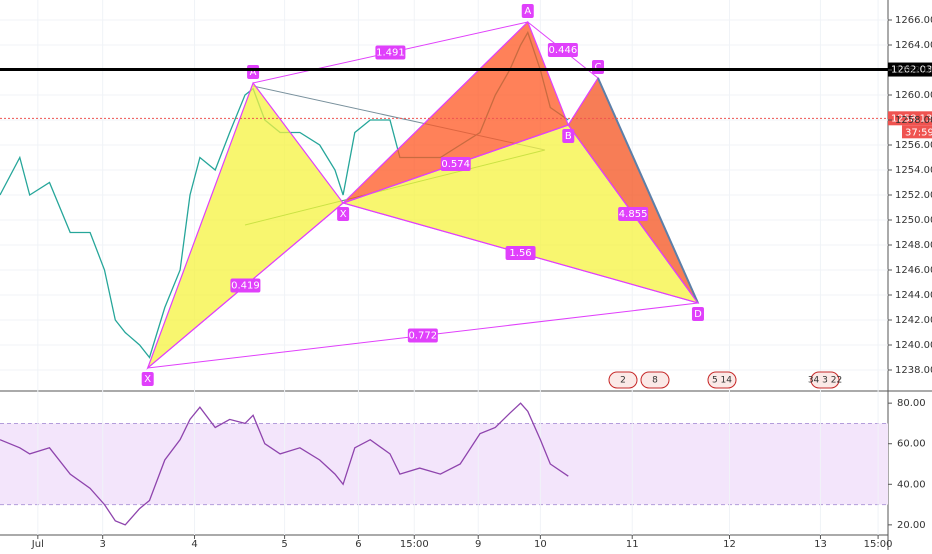 This screenshot has width=932, height=554. I want to click on ratio-label: 0.574, so click(455, 164).